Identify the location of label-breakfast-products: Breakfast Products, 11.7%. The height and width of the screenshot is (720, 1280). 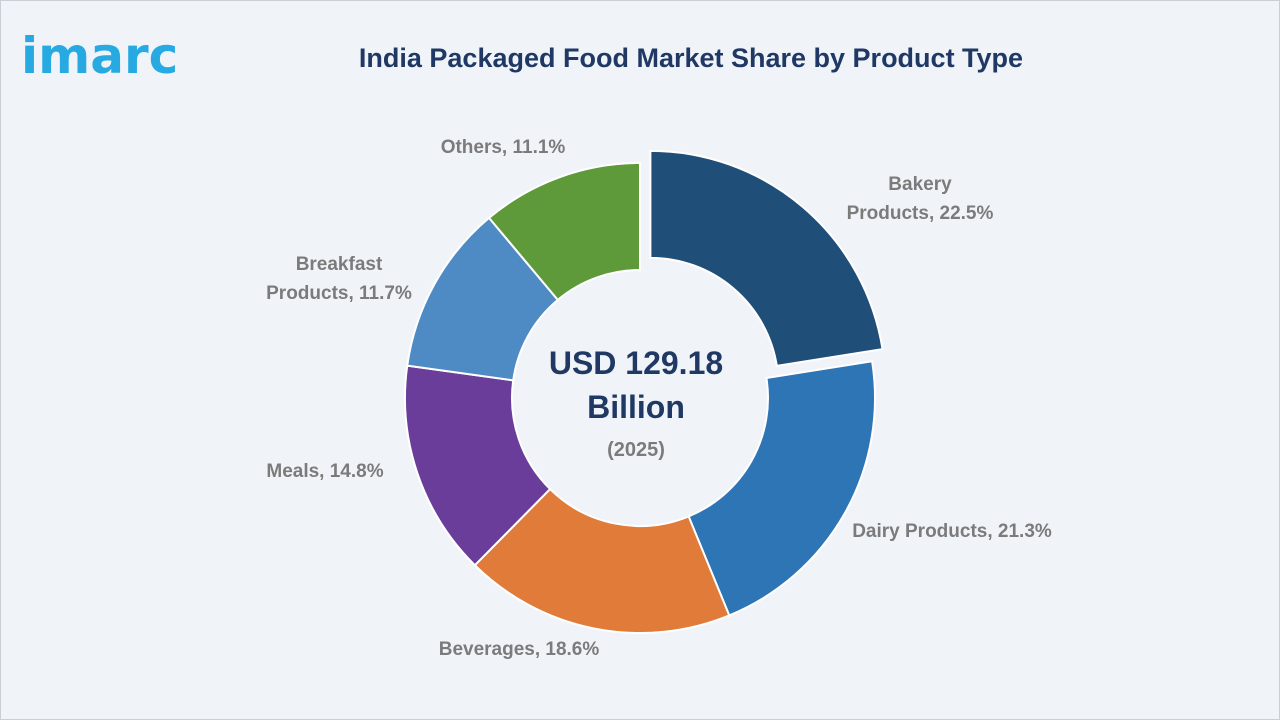
(339, 279).